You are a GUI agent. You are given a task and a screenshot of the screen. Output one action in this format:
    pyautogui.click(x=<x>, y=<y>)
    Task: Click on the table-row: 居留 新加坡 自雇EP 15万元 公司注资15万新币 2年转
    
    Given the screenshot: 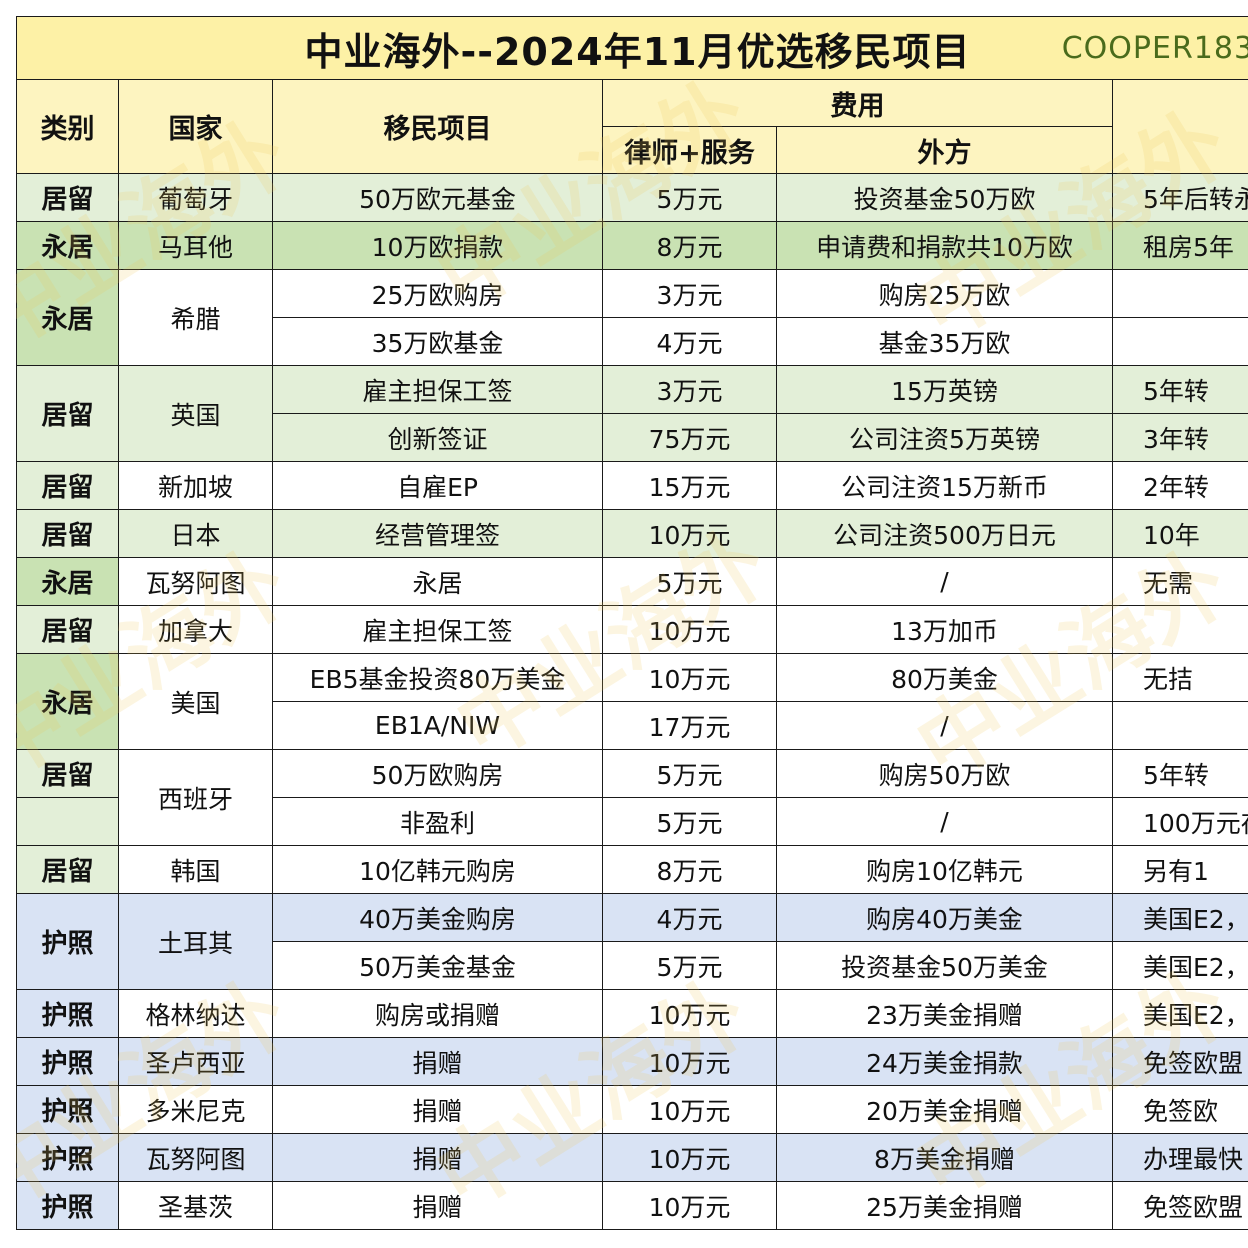 What is the action you would take?
    pyautogui.click(x=632, y=485)
    